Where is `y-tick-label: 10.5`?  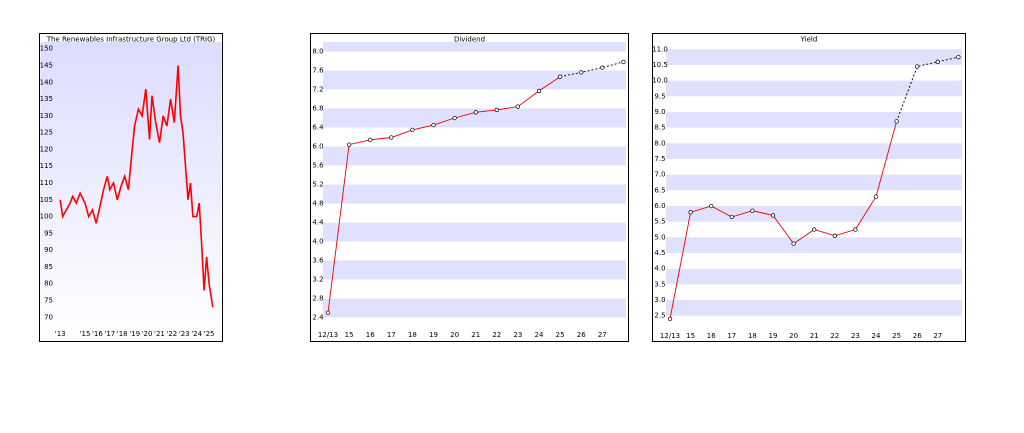
y-tick-label: 10.5 is located at coordinates (660, 65).